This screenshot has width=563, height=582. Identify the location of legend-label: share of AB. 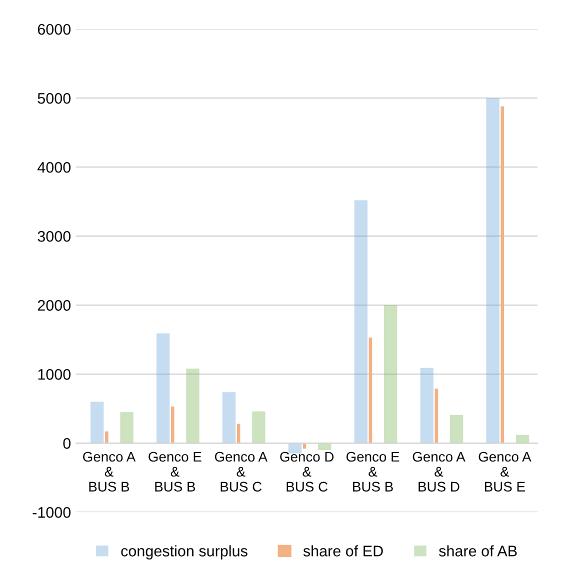
(478, 550).